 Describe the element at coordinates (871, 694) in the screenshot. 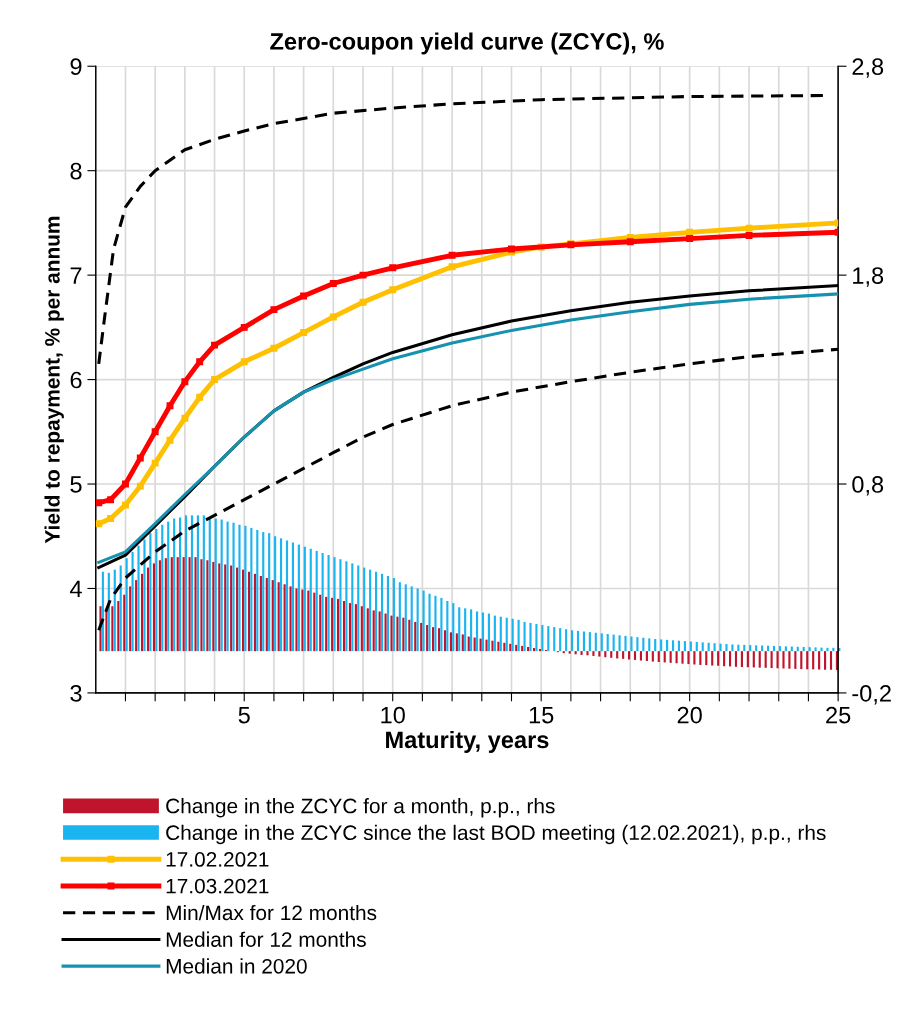

I see `y2-tick-label: -0,2` at that location.